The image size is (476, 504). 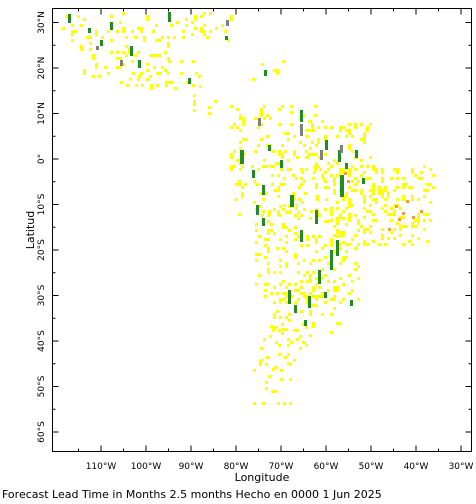 What do you see at coordinates (371, 467) in the screenshot?
I see `lon-tick-label: 50°W` at bounding box center [371, 467].